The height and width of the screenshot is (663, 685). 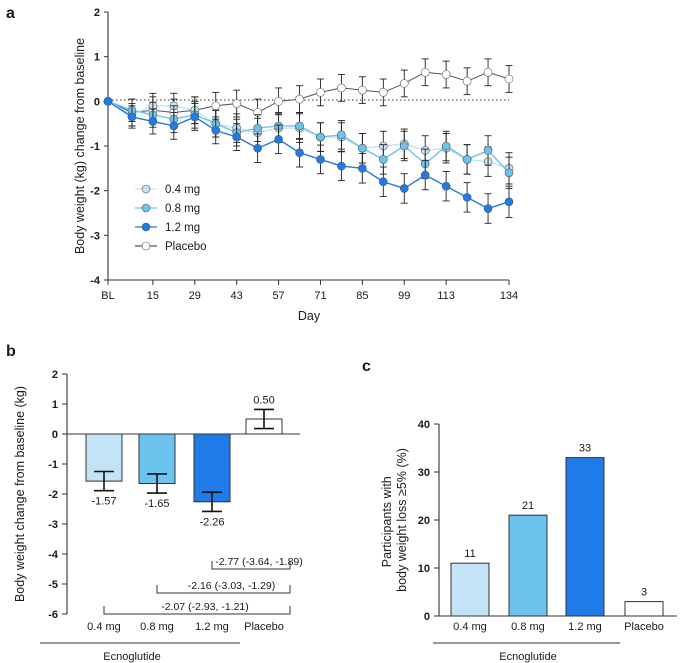 What do you see at coordinates (157, 471) in the screenshot?
I see `panel-b-bar-group: -1.65` at bounding box center [157, 471].